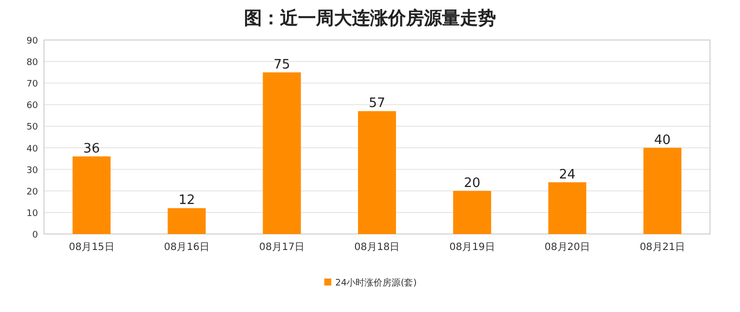  I want to click on data-label: 57, so click(377, 104).